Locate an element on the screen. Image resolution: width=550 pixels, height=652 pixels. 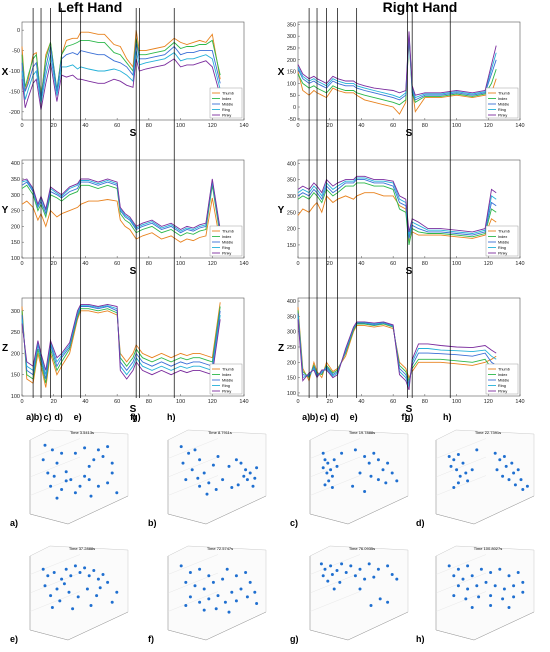
x-tick-label: 20 is located at coordinates (330, 402).